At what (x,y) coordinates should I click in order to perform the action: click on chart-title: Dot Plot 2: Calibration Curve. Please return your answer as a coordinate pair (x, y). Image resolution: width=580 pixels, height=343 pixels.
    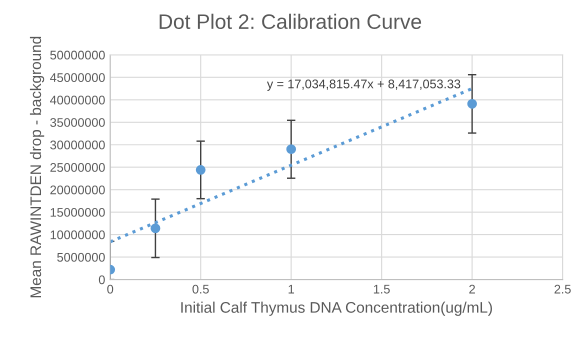
    Looking at the image, I should click on (291, 22).